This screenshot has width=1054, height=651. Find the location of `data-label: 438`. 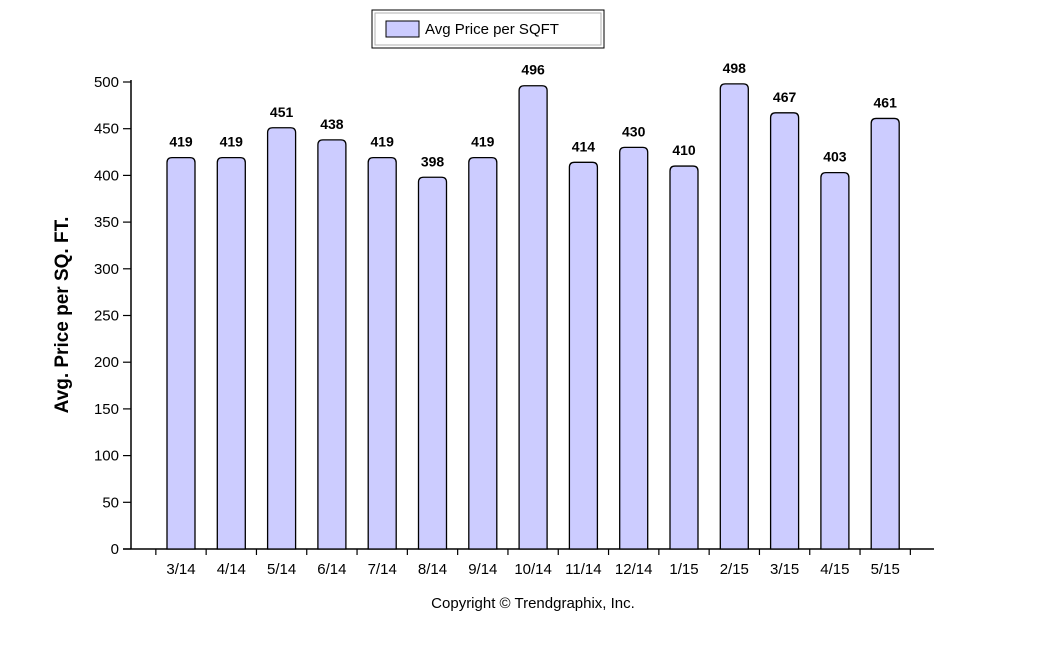

data-label: 438 is located at coordinates (332, 124).